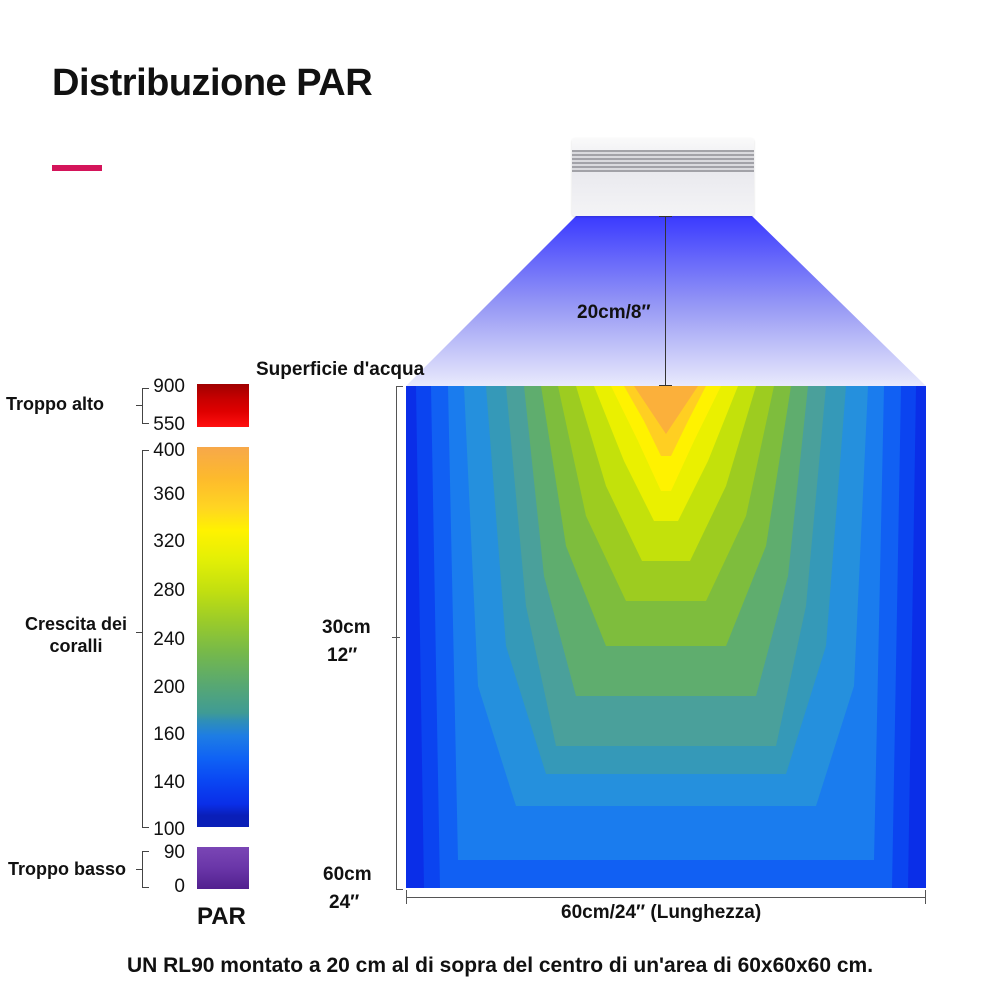 Image resolution: width=1000 pixels, height=1000 pixels. What do you see at coordinates (169, 541) in the screenshot?
I see `legend-value: 320` at bounding box center [169, 541].